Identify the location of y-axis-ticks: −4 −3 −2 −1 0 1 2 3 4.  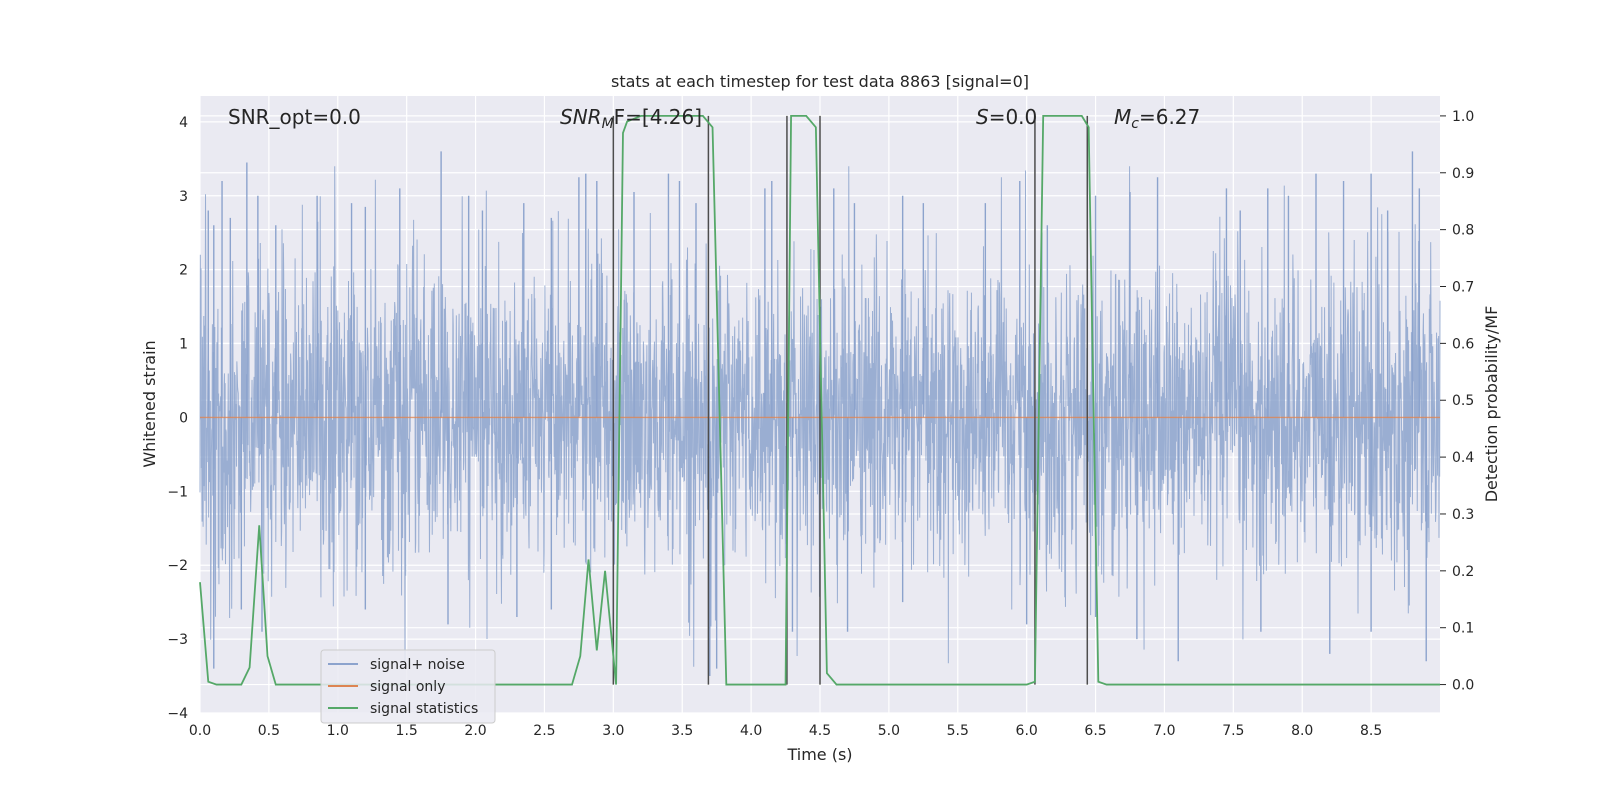
(177, 418).